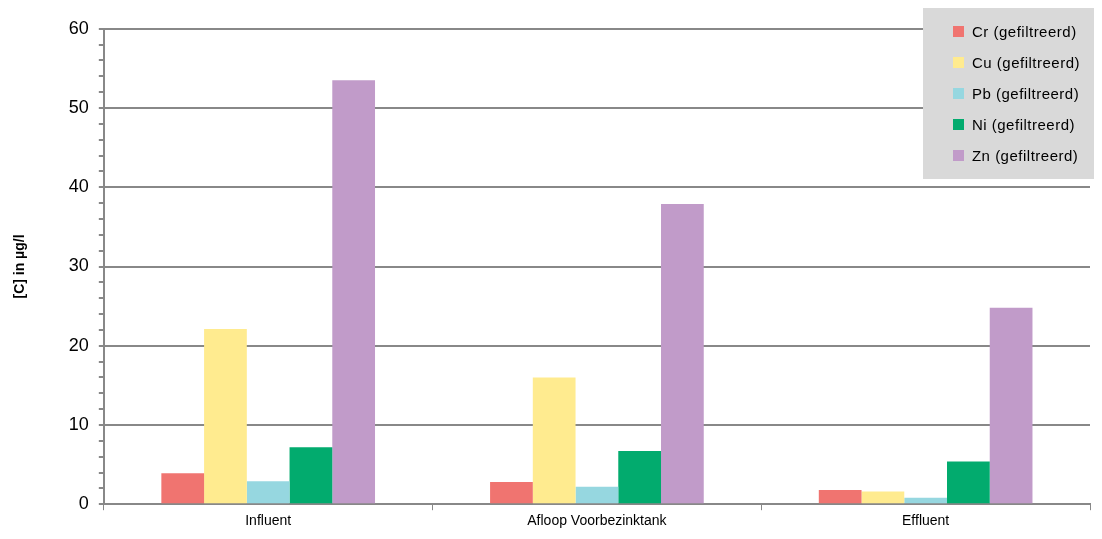  I want to click on y-tick-label: 10, so click(78, 423).